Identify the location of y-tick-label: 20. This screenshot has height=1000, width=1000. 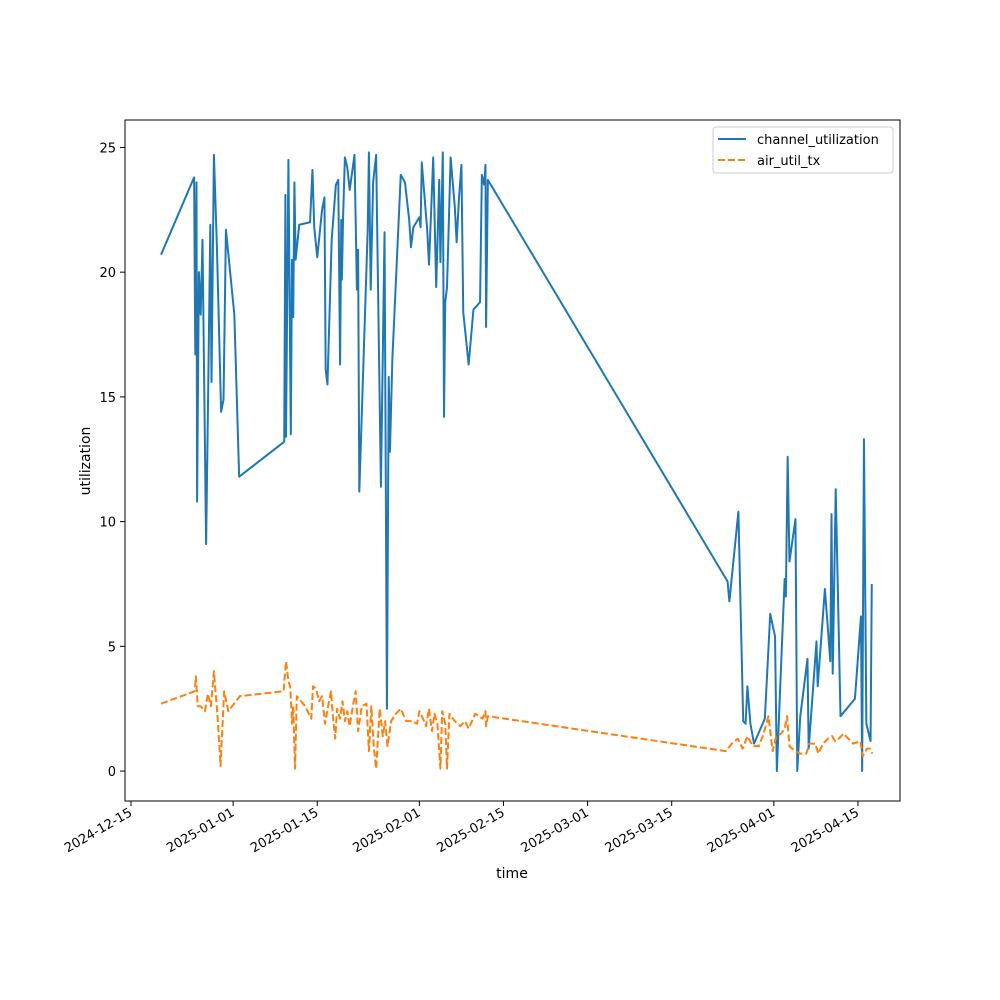
(107, 273).